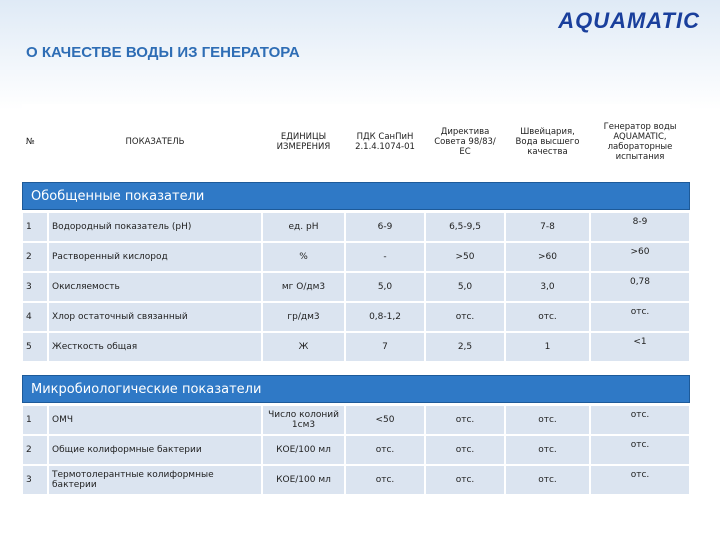  I want to click on table-cell: 4, so click(35, 317).